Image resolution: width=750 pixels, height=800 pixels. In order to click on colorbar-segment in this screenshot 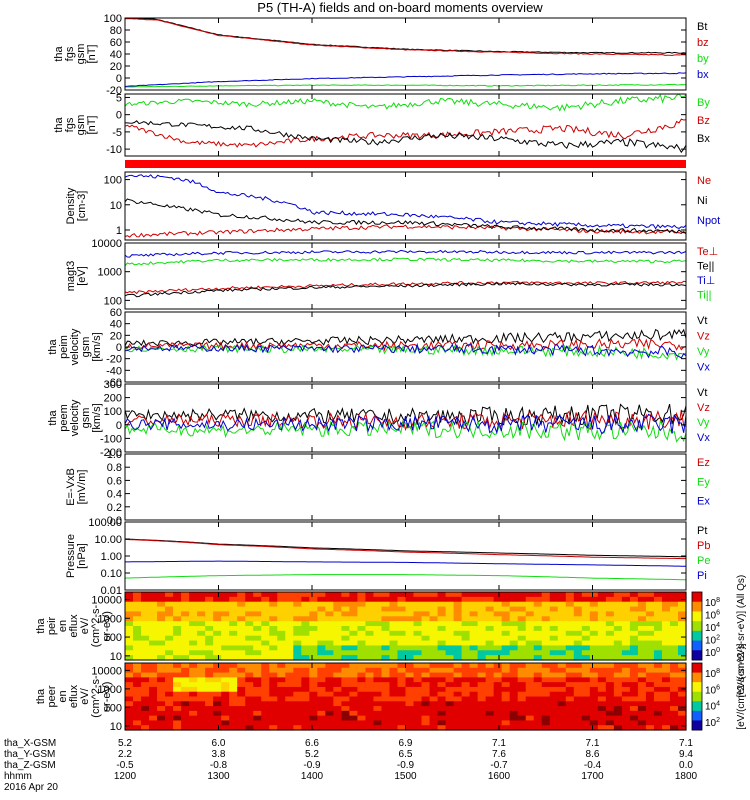, I will do `click(697, 626)`.